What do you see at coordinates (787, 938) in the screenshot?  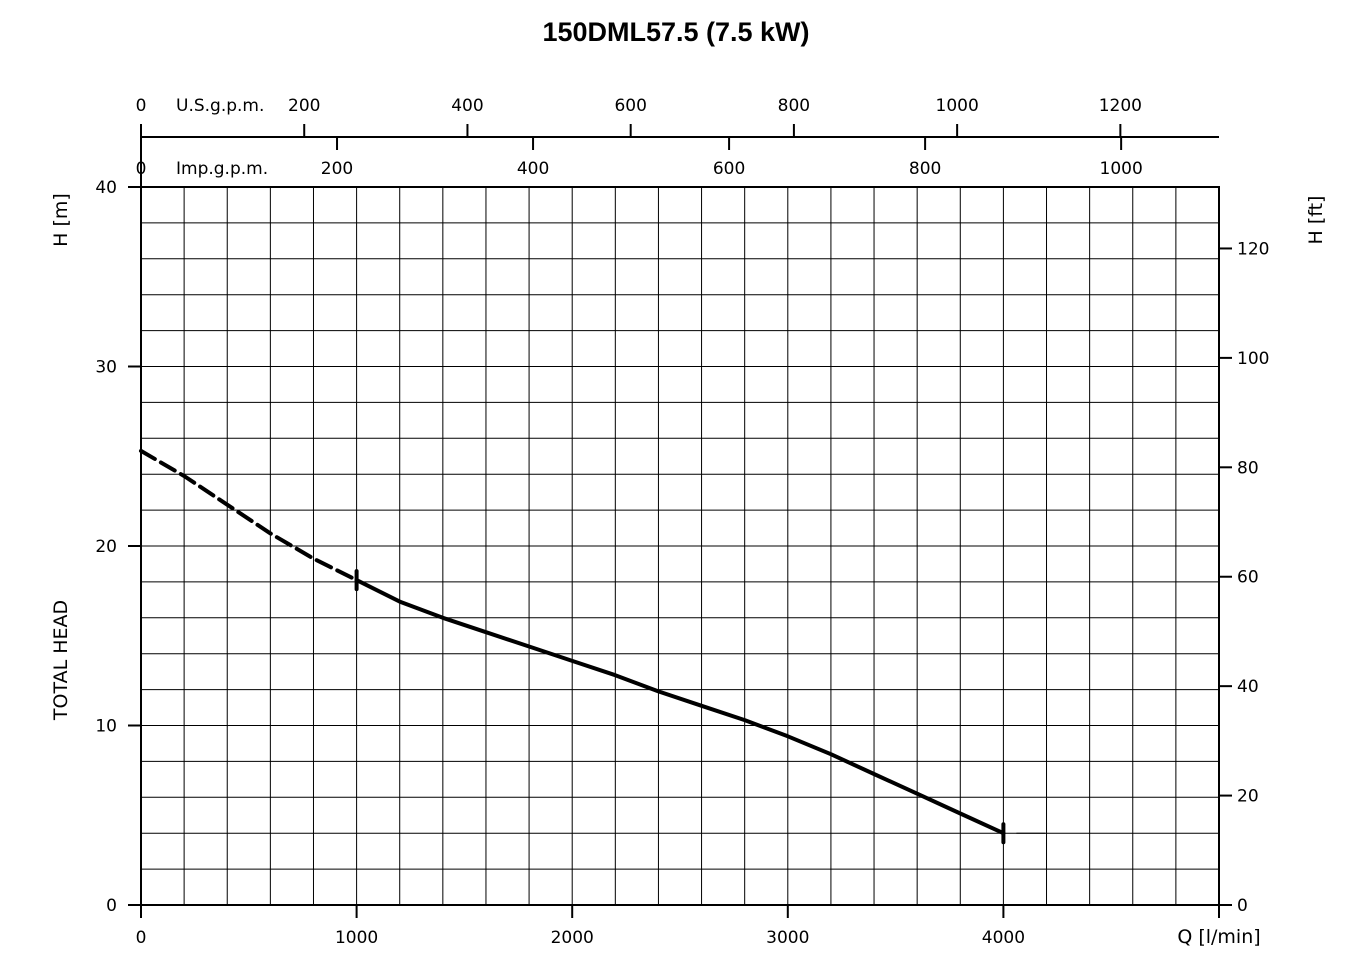 I see `x-tick-label: 3000` at bounding box center [787, 938].